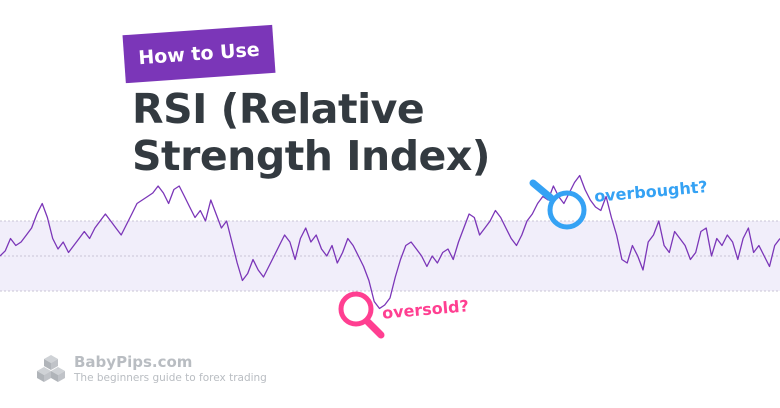 This screenshot has width=780, height=408. What do you see at coordinates (311, 156) in the screenshot?
I see `title-line-2: Strength Index)` at bounding box center [311, 156].